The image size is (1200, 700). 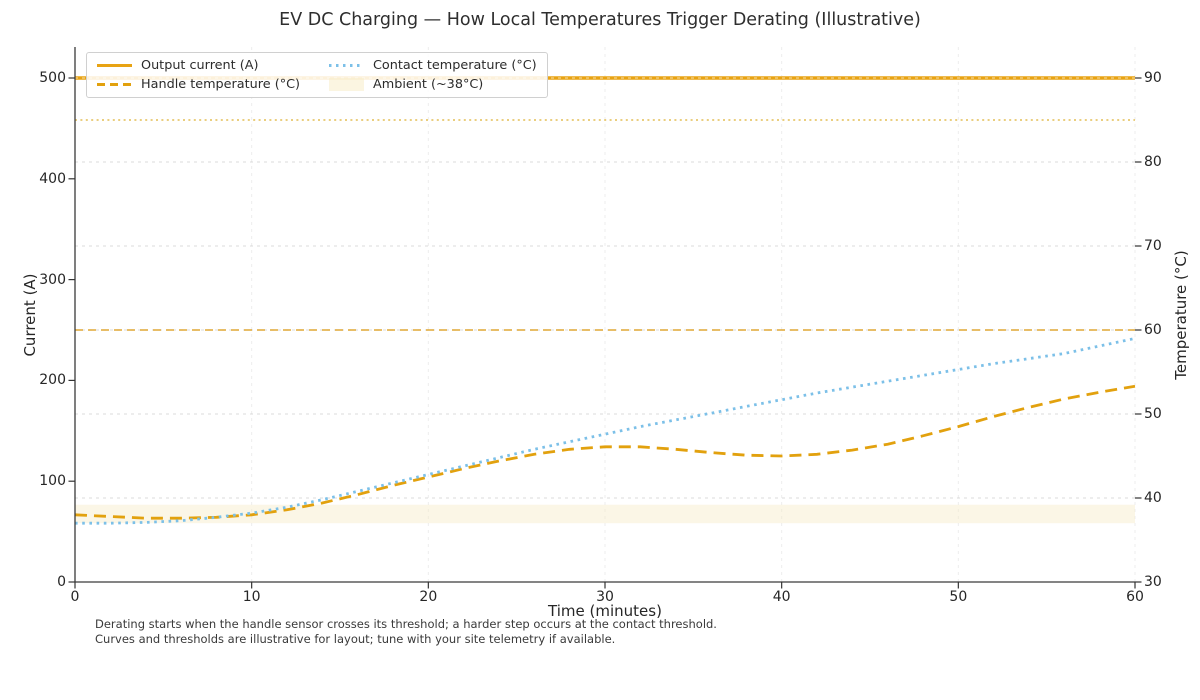 What do you see at coordinates (605, 611) in the screenshot?
I see `x-axis-label: Time (minutes)` at bounding box center [605, 611].